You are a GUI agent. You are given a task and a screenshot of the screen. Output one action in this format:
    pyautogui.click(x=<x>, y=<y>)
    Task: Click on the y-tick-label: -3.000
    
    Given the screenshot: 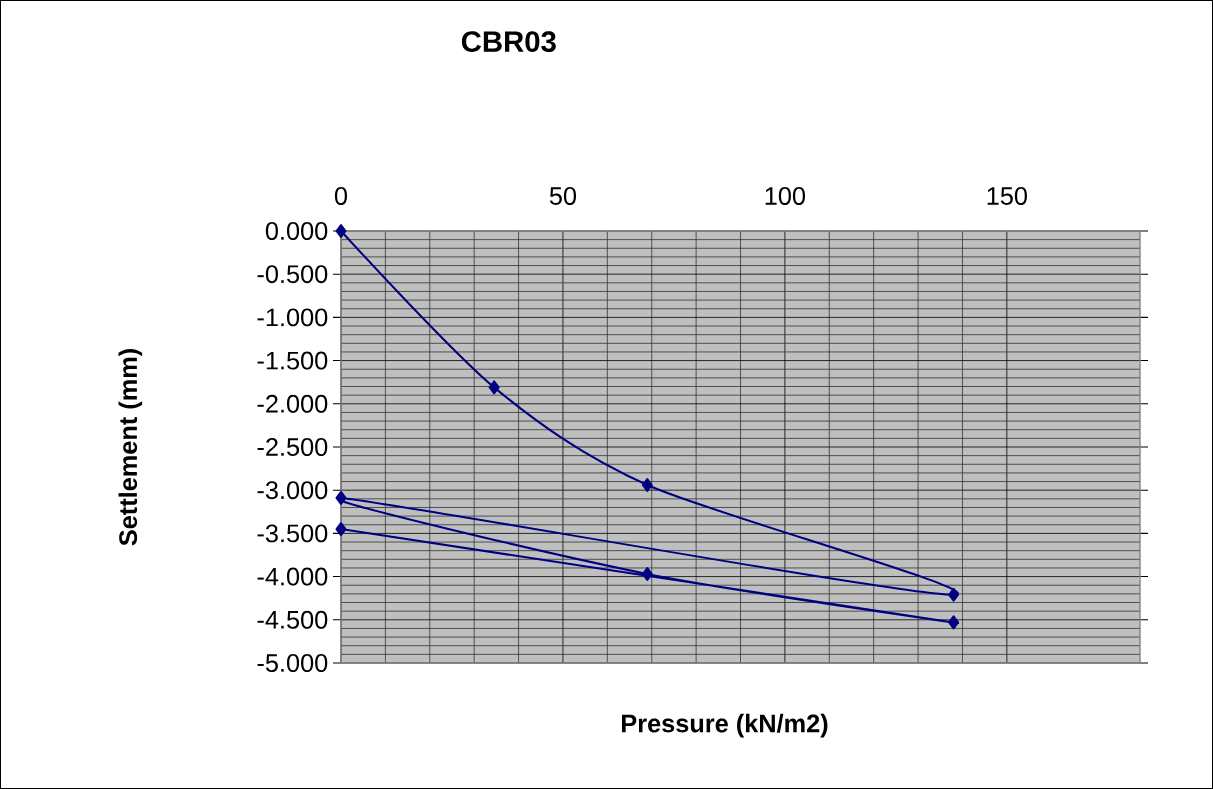 What is the action you would take?
    pyautogui.click(x=292, y=490)
    